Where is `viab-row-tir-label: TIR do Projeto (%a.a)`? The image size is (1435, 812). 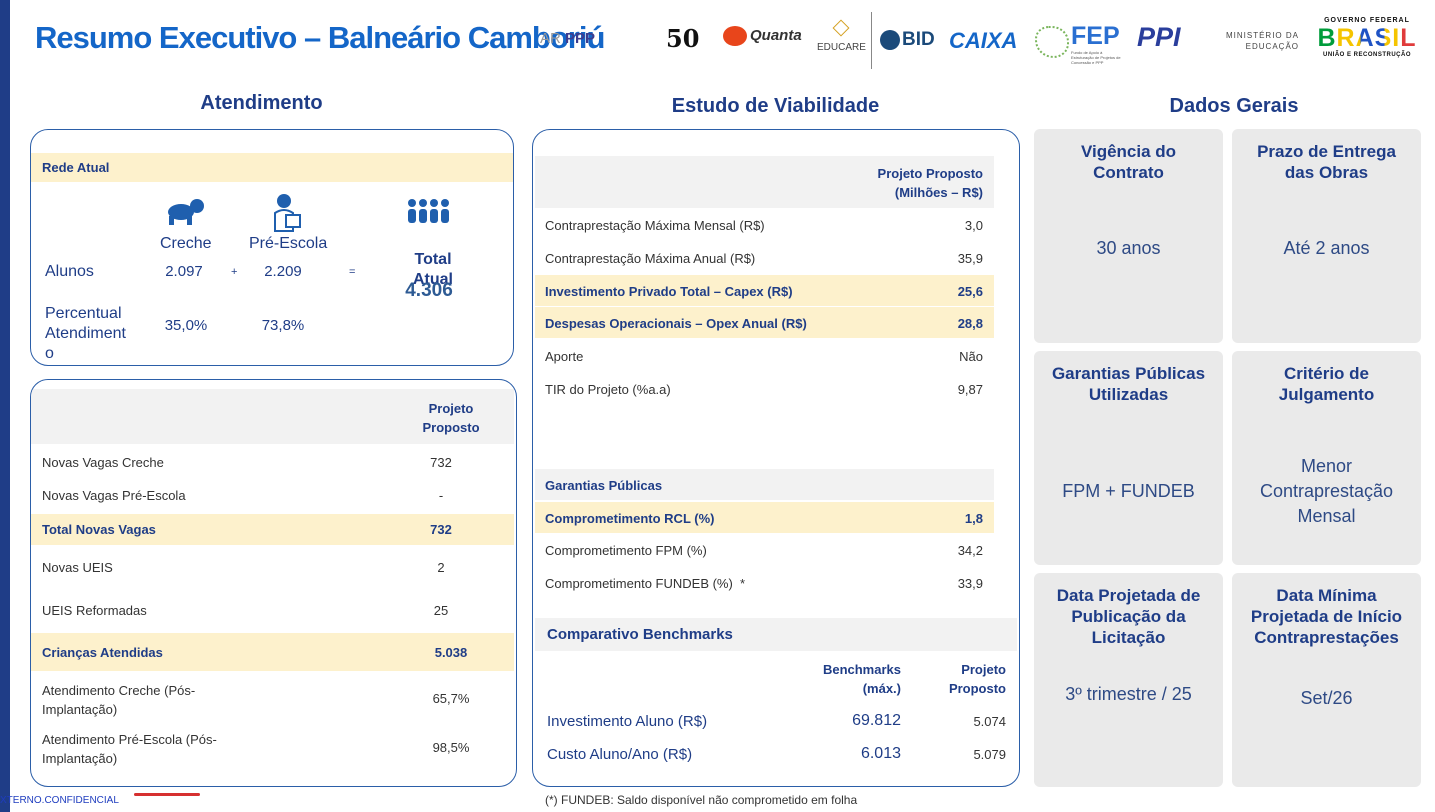
viab-row-tir-label: TIR do Projeto (%a.a) is located at coordinates (608, 389).